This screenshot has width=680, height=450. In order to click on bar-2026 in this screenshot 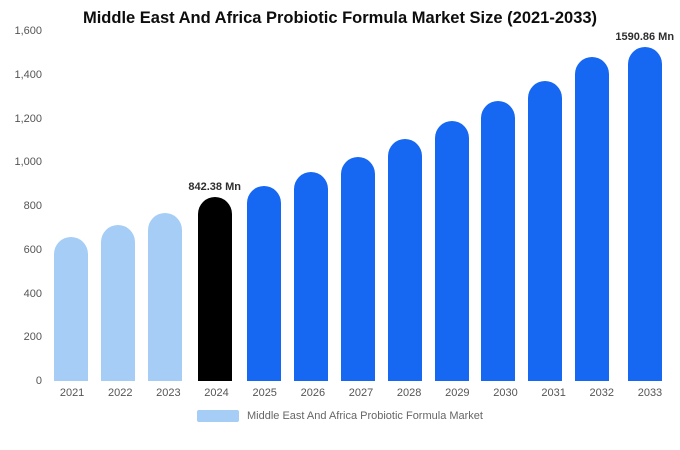, I will do `click(311, 276)`.